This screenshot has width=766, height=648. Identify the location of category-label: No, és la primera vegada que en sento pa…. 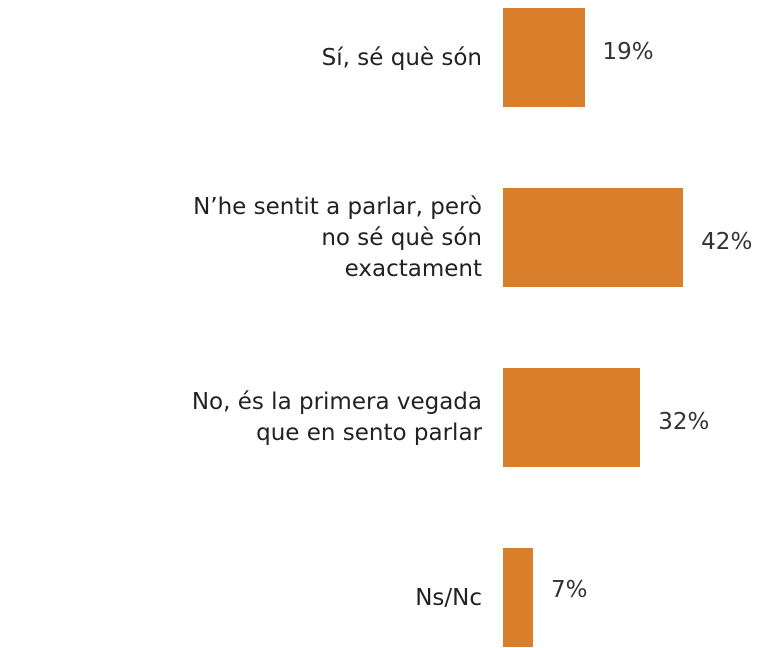
(336, 417).